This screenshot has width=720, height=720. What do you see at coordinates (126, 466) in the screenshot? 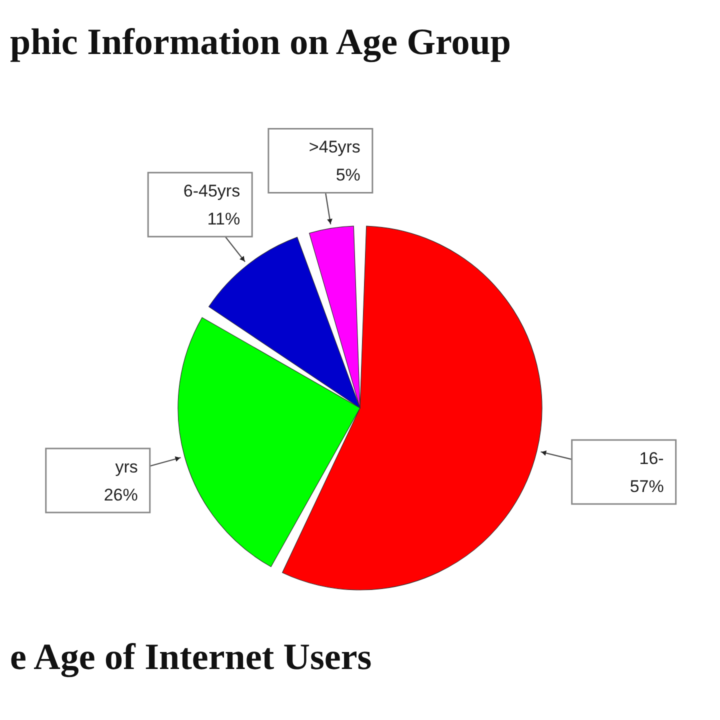
I see `slice-label: yrs` at bounding box center [126, 466].